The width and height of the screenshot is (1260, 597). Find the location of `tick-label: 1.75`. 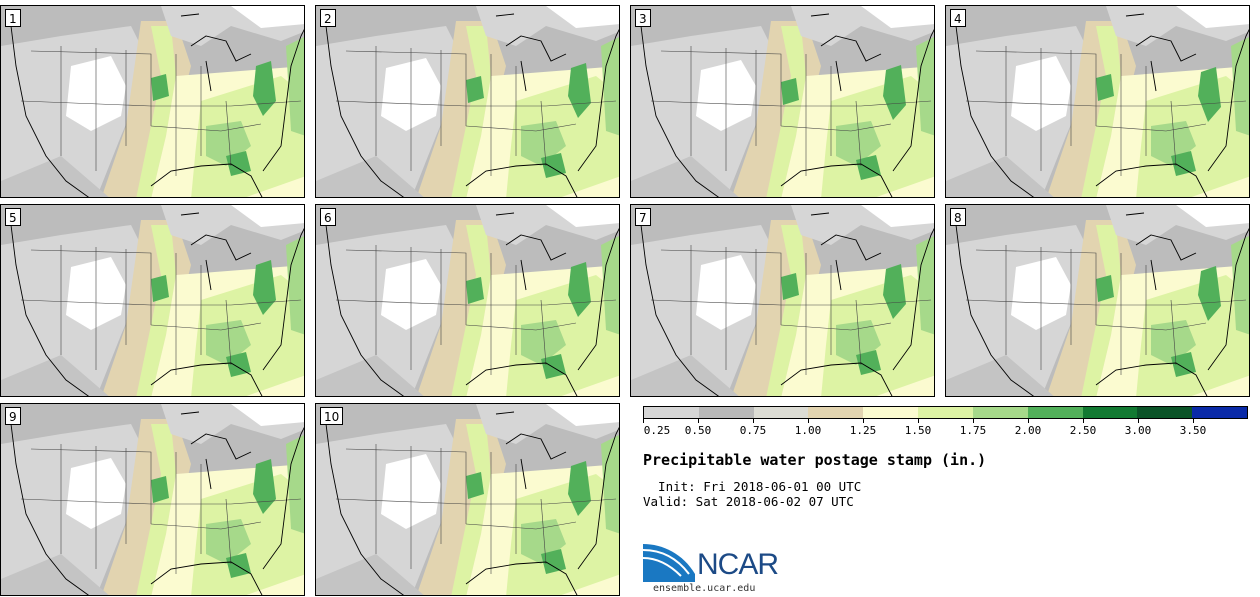

tick-label: 1.75 is located at coordinates (973, 430).